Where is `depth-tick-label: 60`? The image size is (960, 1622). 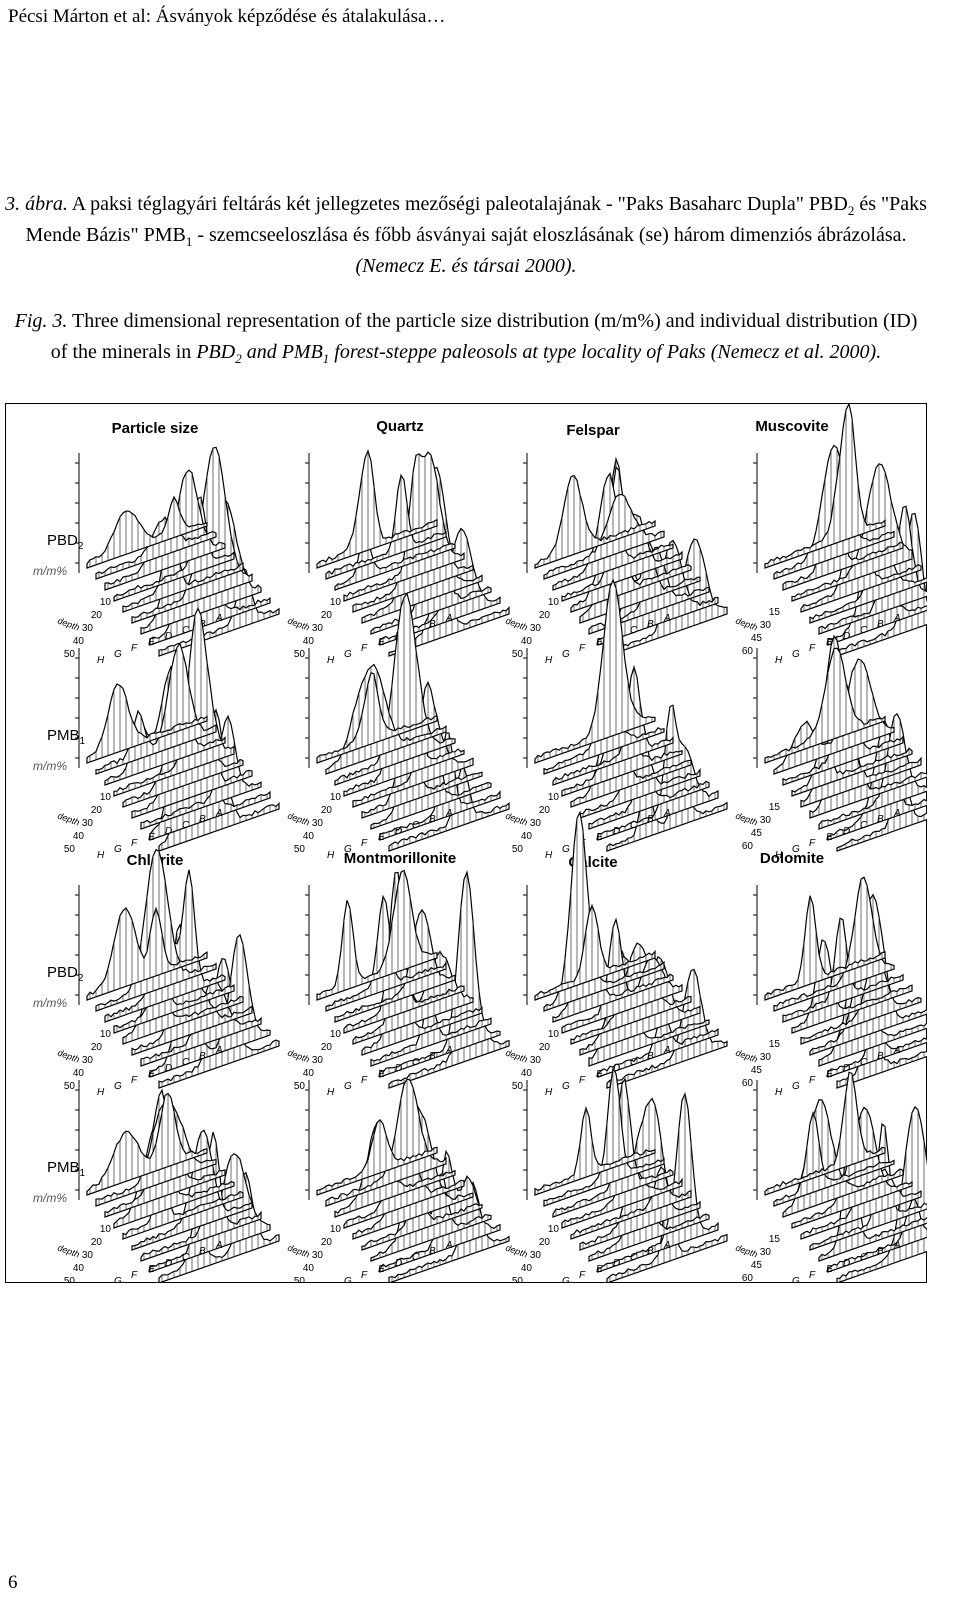
depth-tick-label: 60 is located at coordinates (748, 1083).